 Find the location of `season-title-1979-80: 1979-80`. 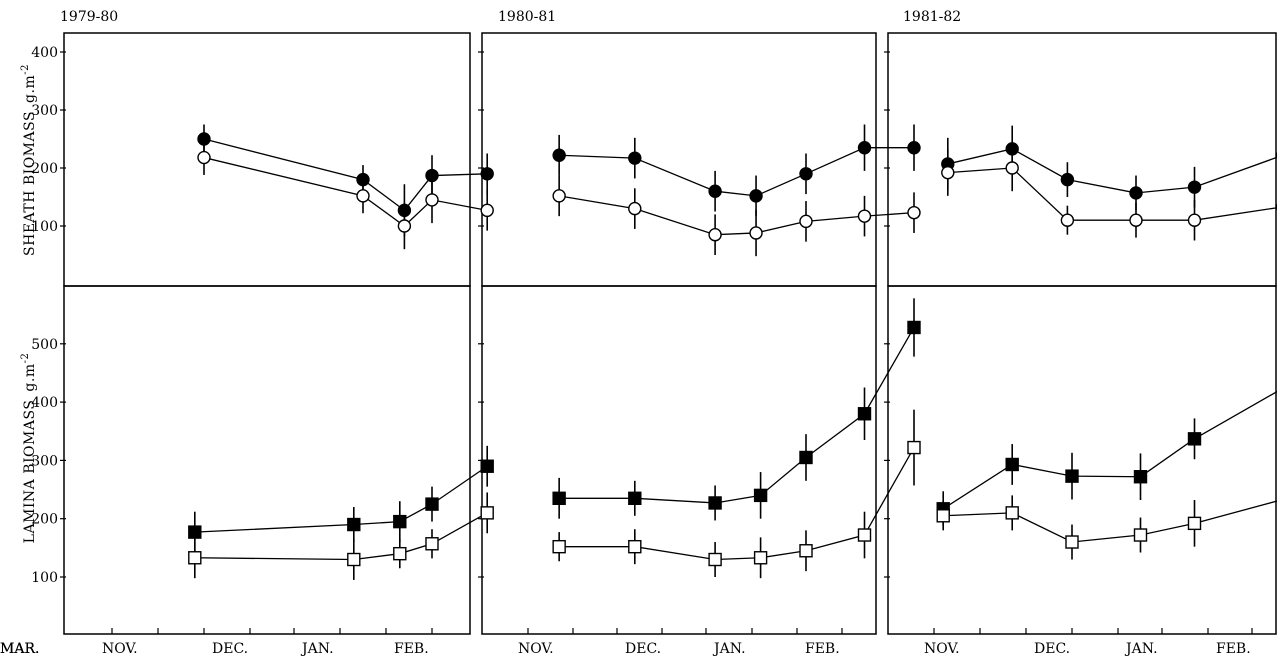

season-title-1979-80: 1979-80 is located at coordinates (89, 17).